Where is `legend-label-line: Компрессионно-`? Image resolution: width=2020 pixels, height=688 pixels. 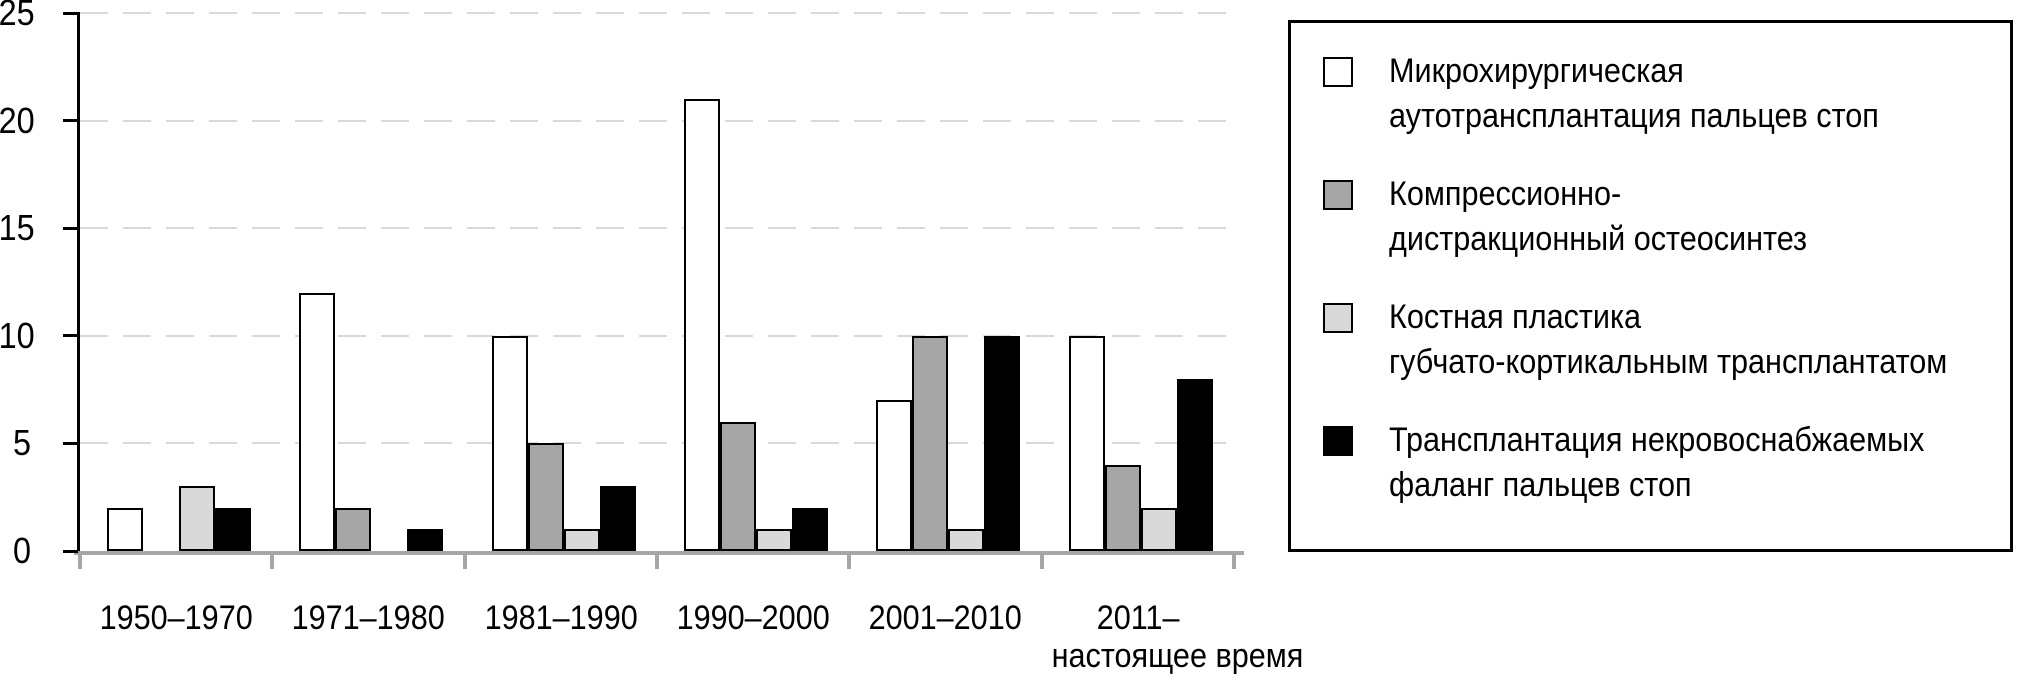
legend-label-line: Компрессионно- is located at coordinates (1505, 194).